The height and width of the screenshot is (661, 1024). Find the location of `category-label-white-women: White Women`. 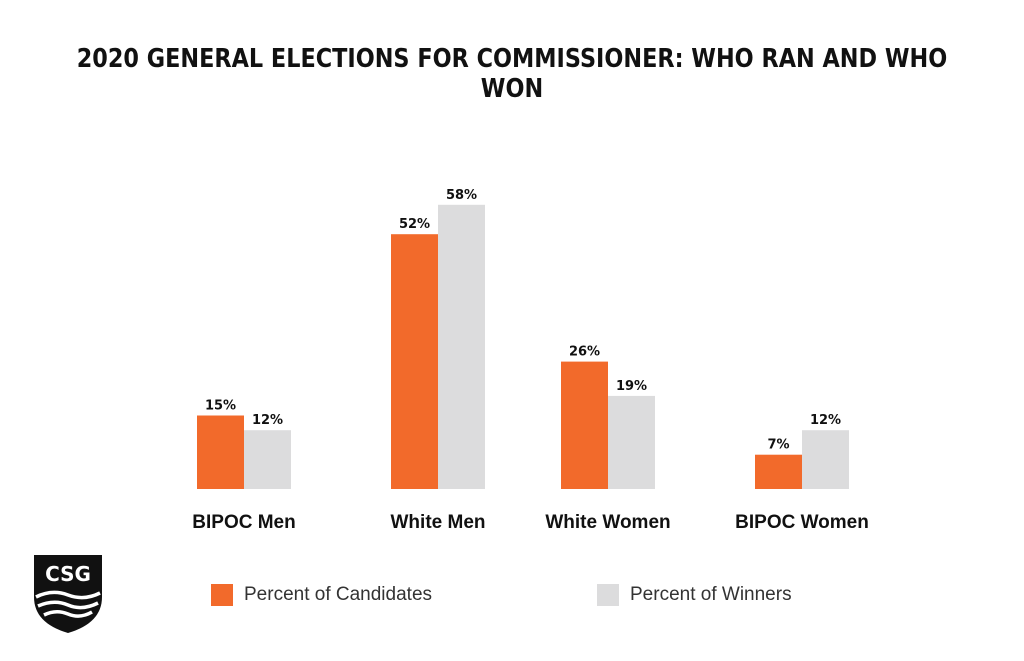

category-label-white-women: White Women is located at coordinates (607, 522).